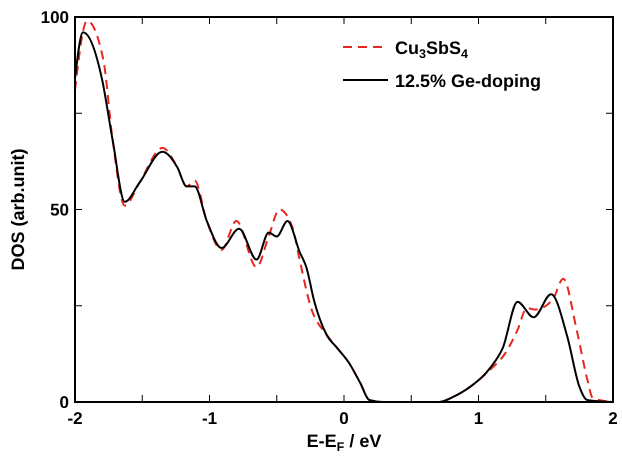 The image size is (622, 465). I want to click on x-tick-label: -2, so click(75, 418).